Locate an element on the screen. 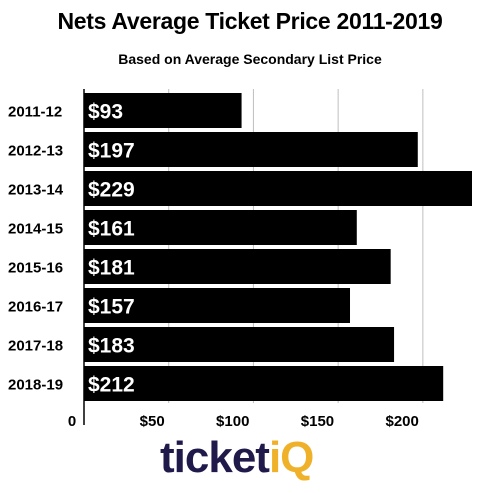 Image resolution: width=500 pixels, height=493 pixels. data-label-2011-12: $93 is located at coordinates (105, 112).